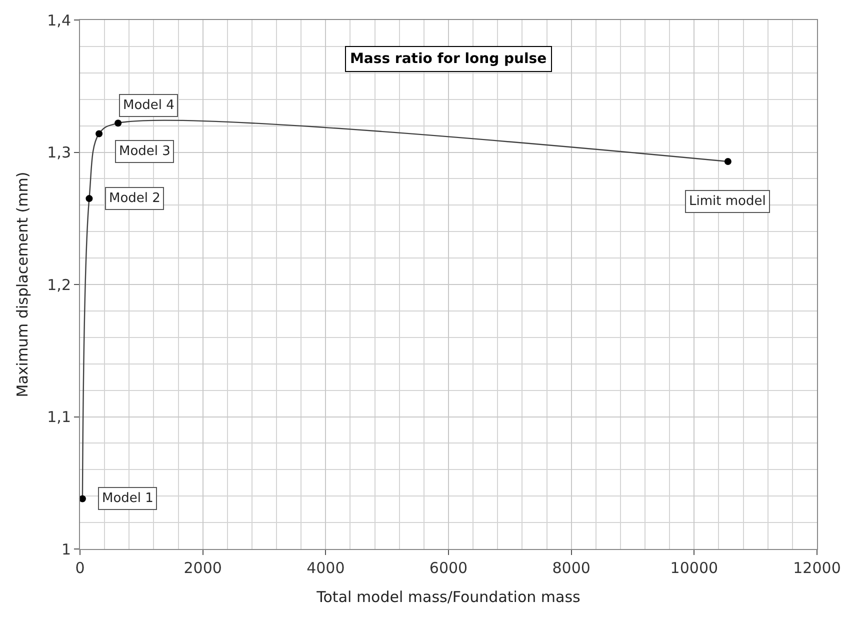 The height and width of the screenshot is (619, 862). What do you see at coordinates (817, 568) in the screenshot?
I see `x-tick-label: 12000` at bounding box center [817, 568].